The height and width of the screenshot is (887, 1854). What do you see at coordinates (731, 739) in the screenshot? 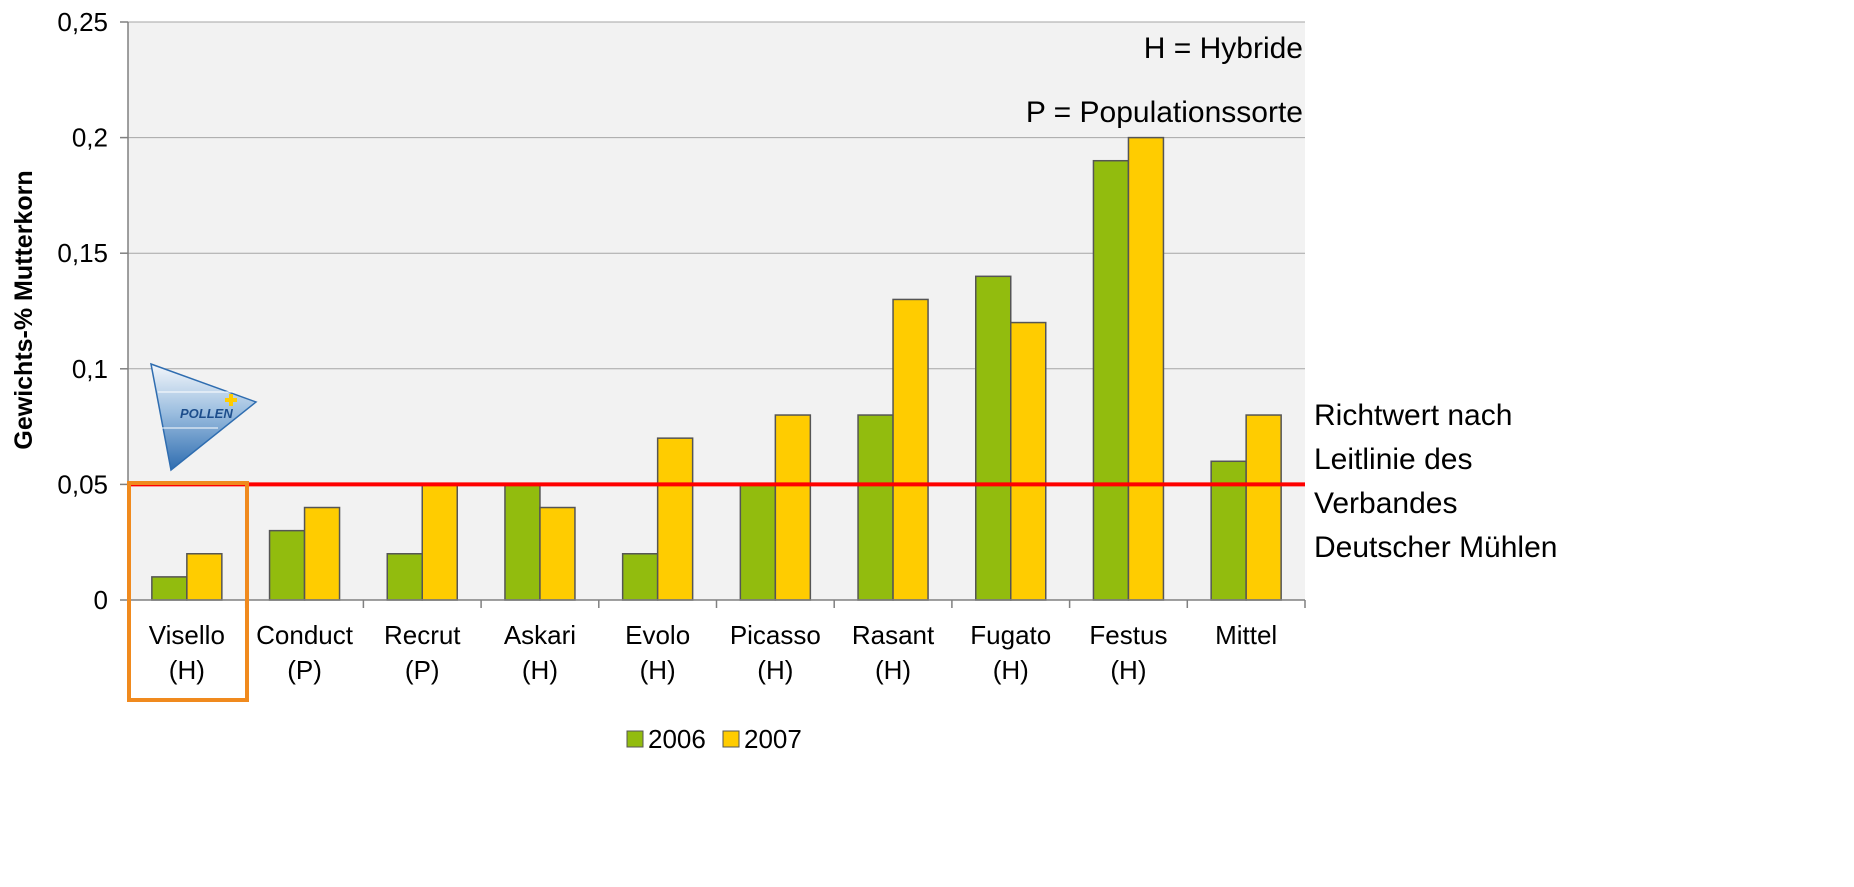
I see `legend-swatch-2007` at bounding box center [731, 739].